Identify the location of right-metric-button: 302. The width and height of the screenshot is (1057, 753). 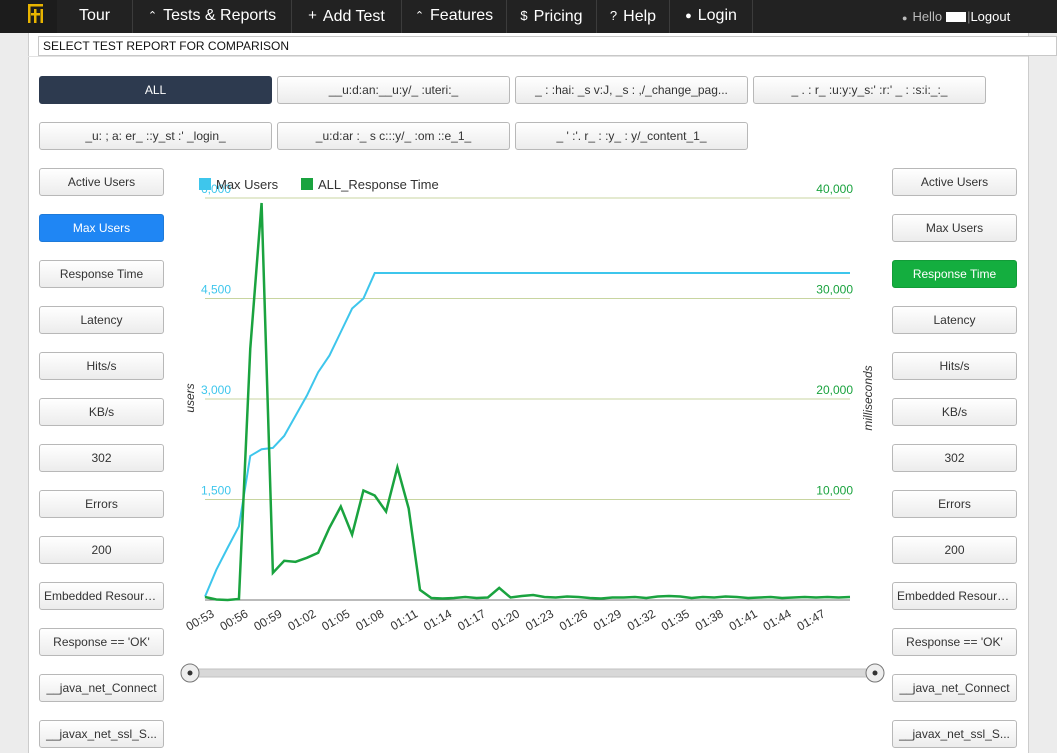
(954, 458).